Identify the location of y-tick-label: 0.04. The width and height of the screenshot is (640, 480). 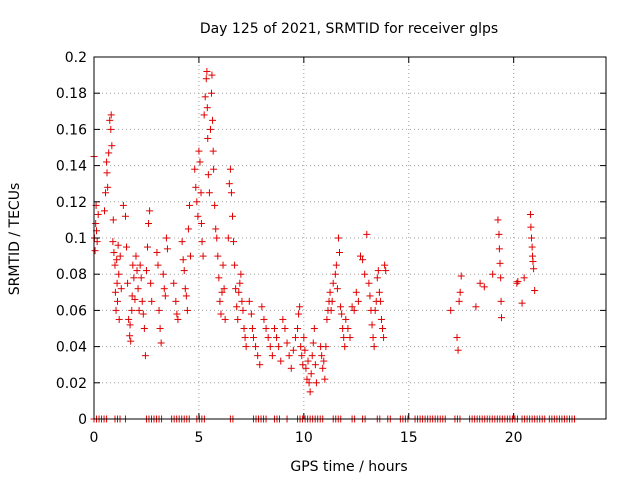
(71, 348).